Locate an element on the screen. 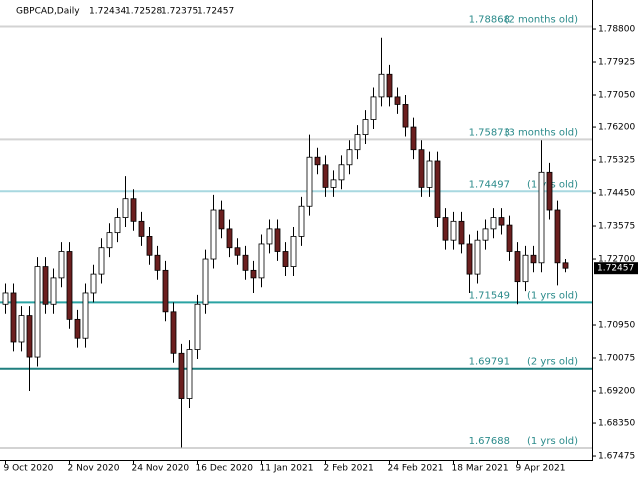 This screenshot has width=640, height=480. level-price: 1.67688 is located at coordinates (489, 441).